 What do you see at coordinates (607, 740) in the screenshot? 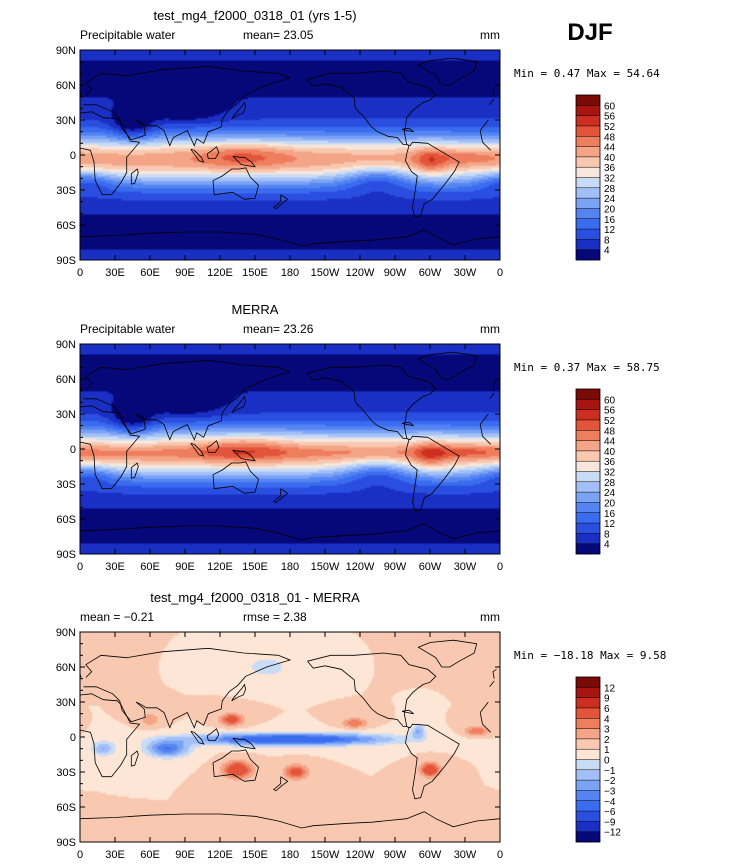
I see `colorbar-label: 2` at bounding box center [607, 740].